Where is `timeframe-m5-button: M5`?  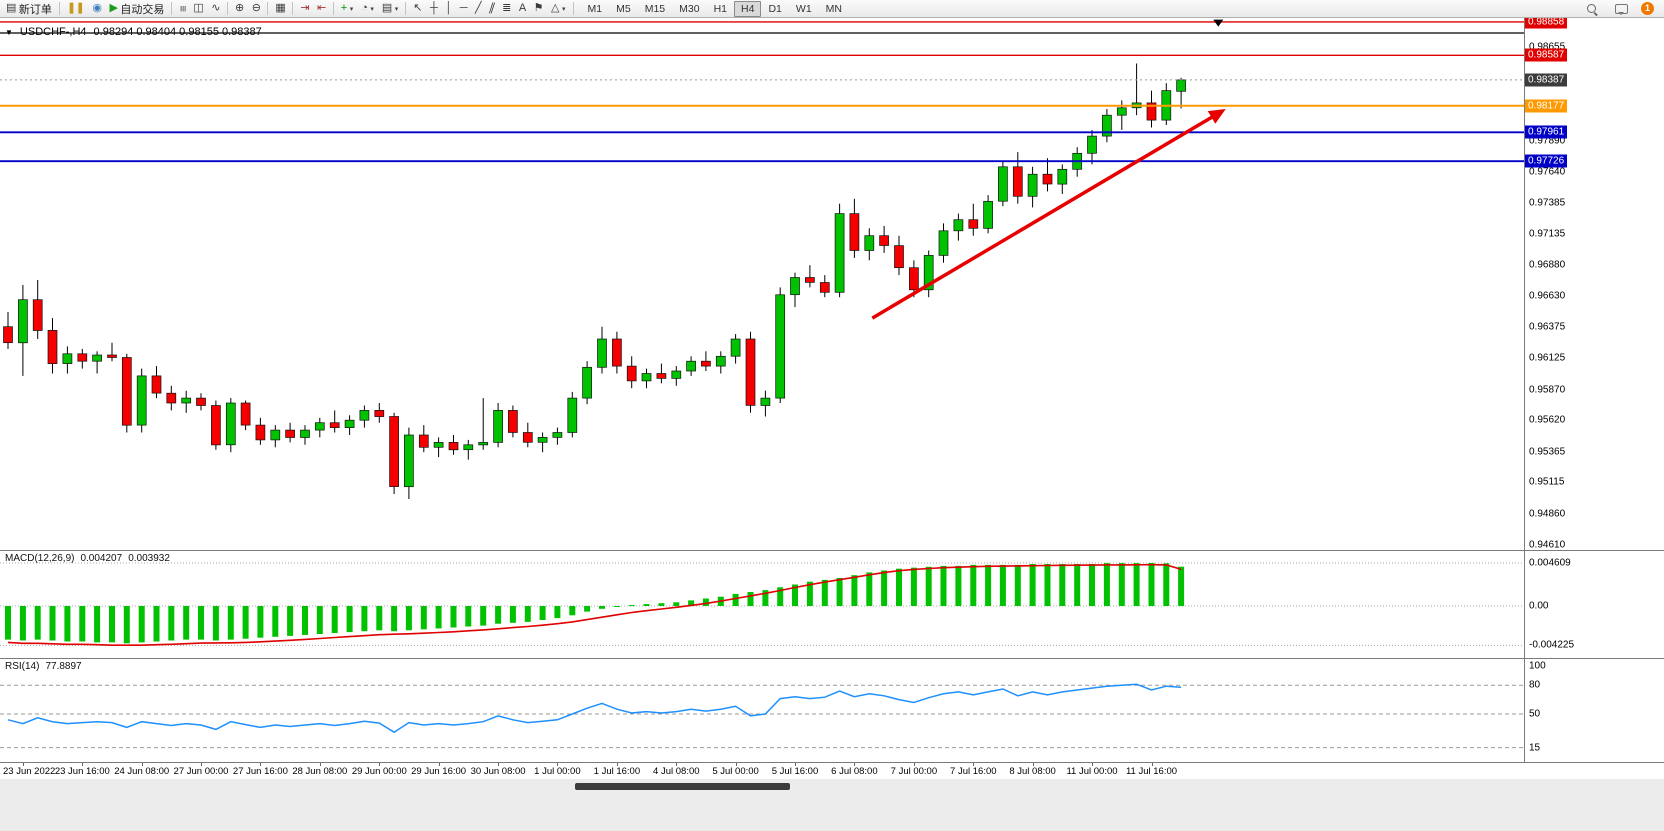
timeframe-m5-button: M5 is located at coordinates (623, 8).